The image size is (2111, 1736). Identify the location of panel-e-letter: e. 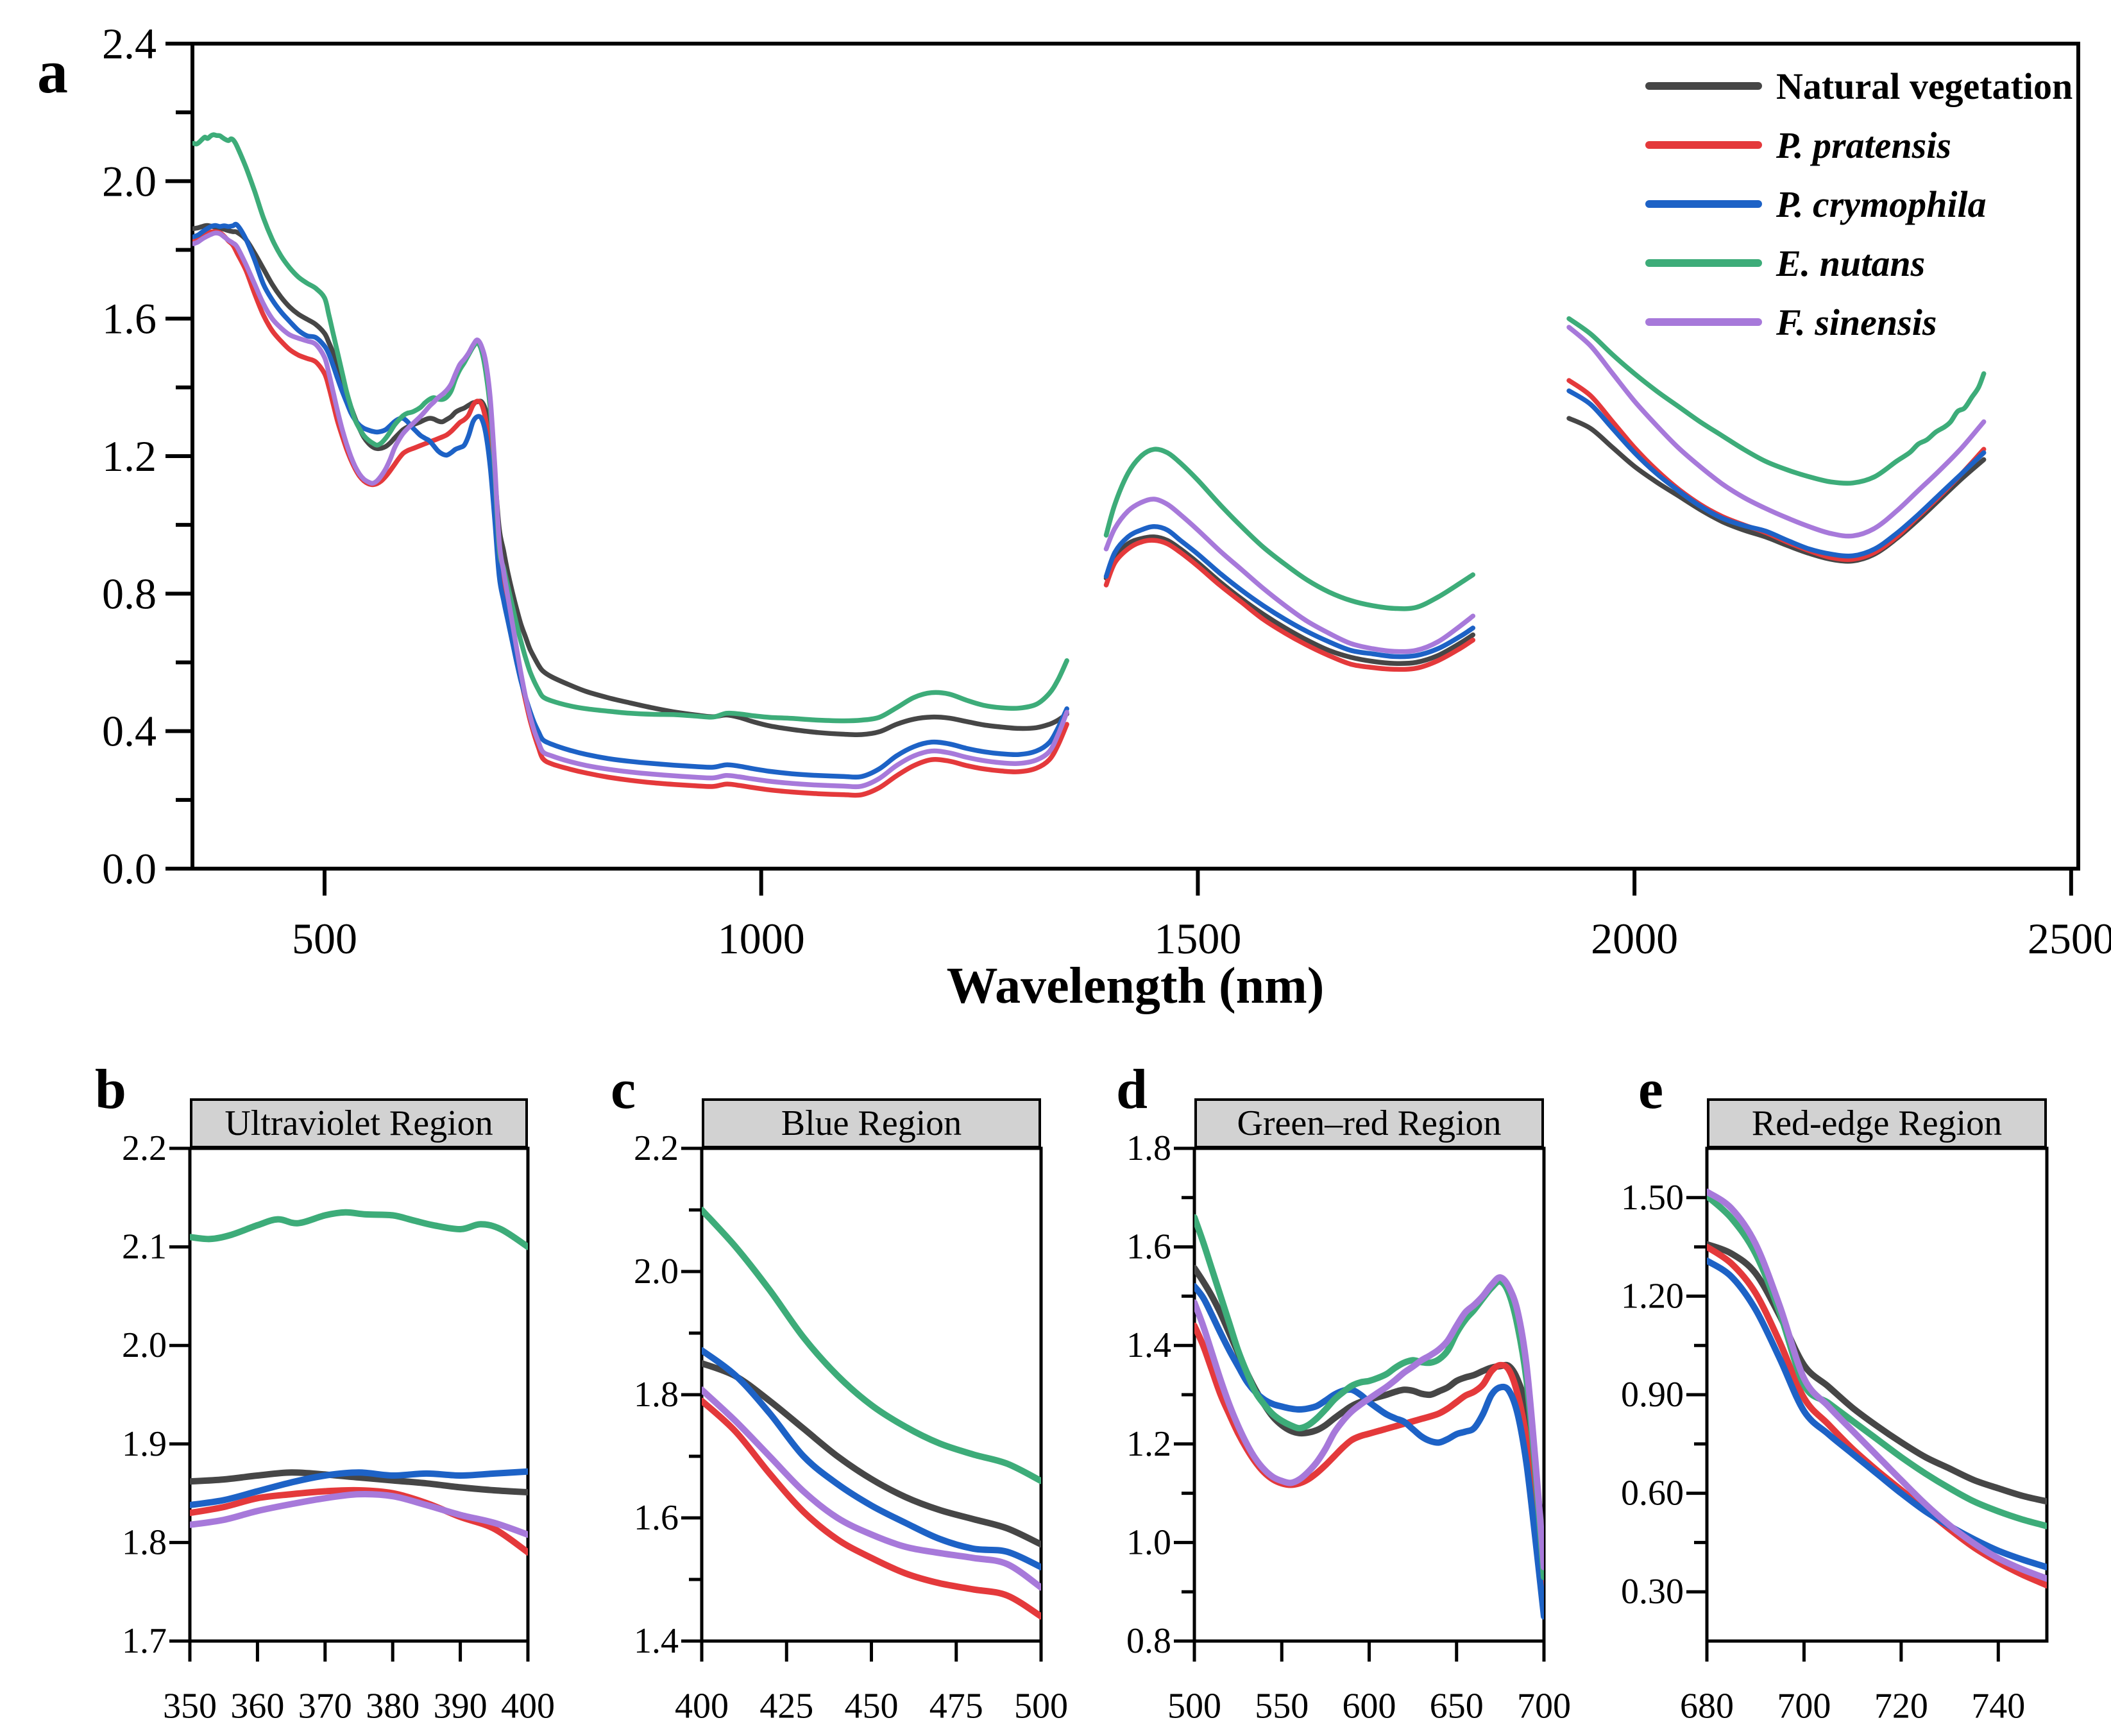
(1651, 1090).